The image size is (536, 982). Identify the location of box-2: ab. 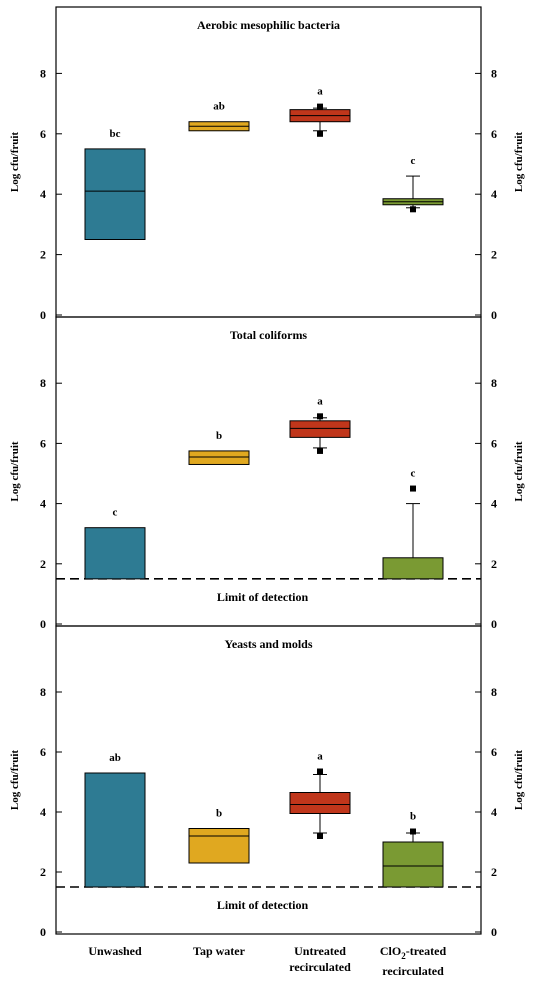
(219, 116).